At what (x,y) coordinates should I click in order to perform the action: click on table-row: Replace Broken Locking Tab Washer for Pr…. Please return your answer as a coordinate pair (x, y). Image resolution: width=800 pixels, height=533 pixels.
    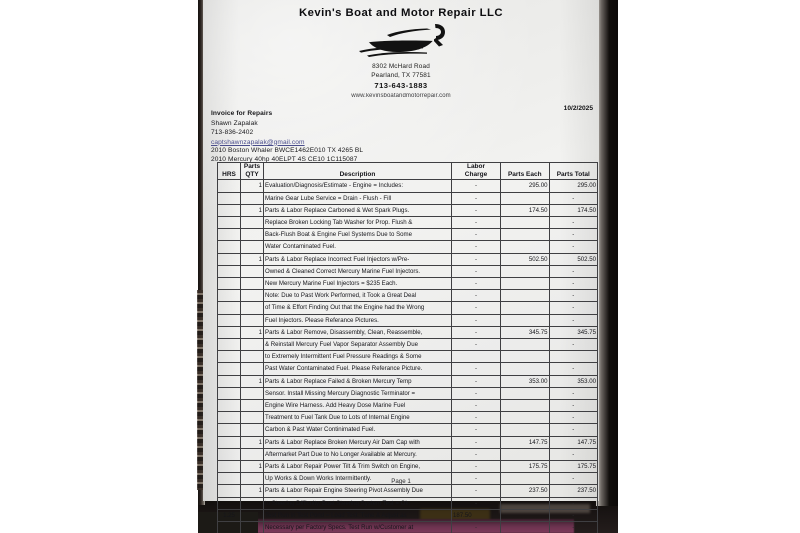
    Looking at the image, I should click on (407, 223).